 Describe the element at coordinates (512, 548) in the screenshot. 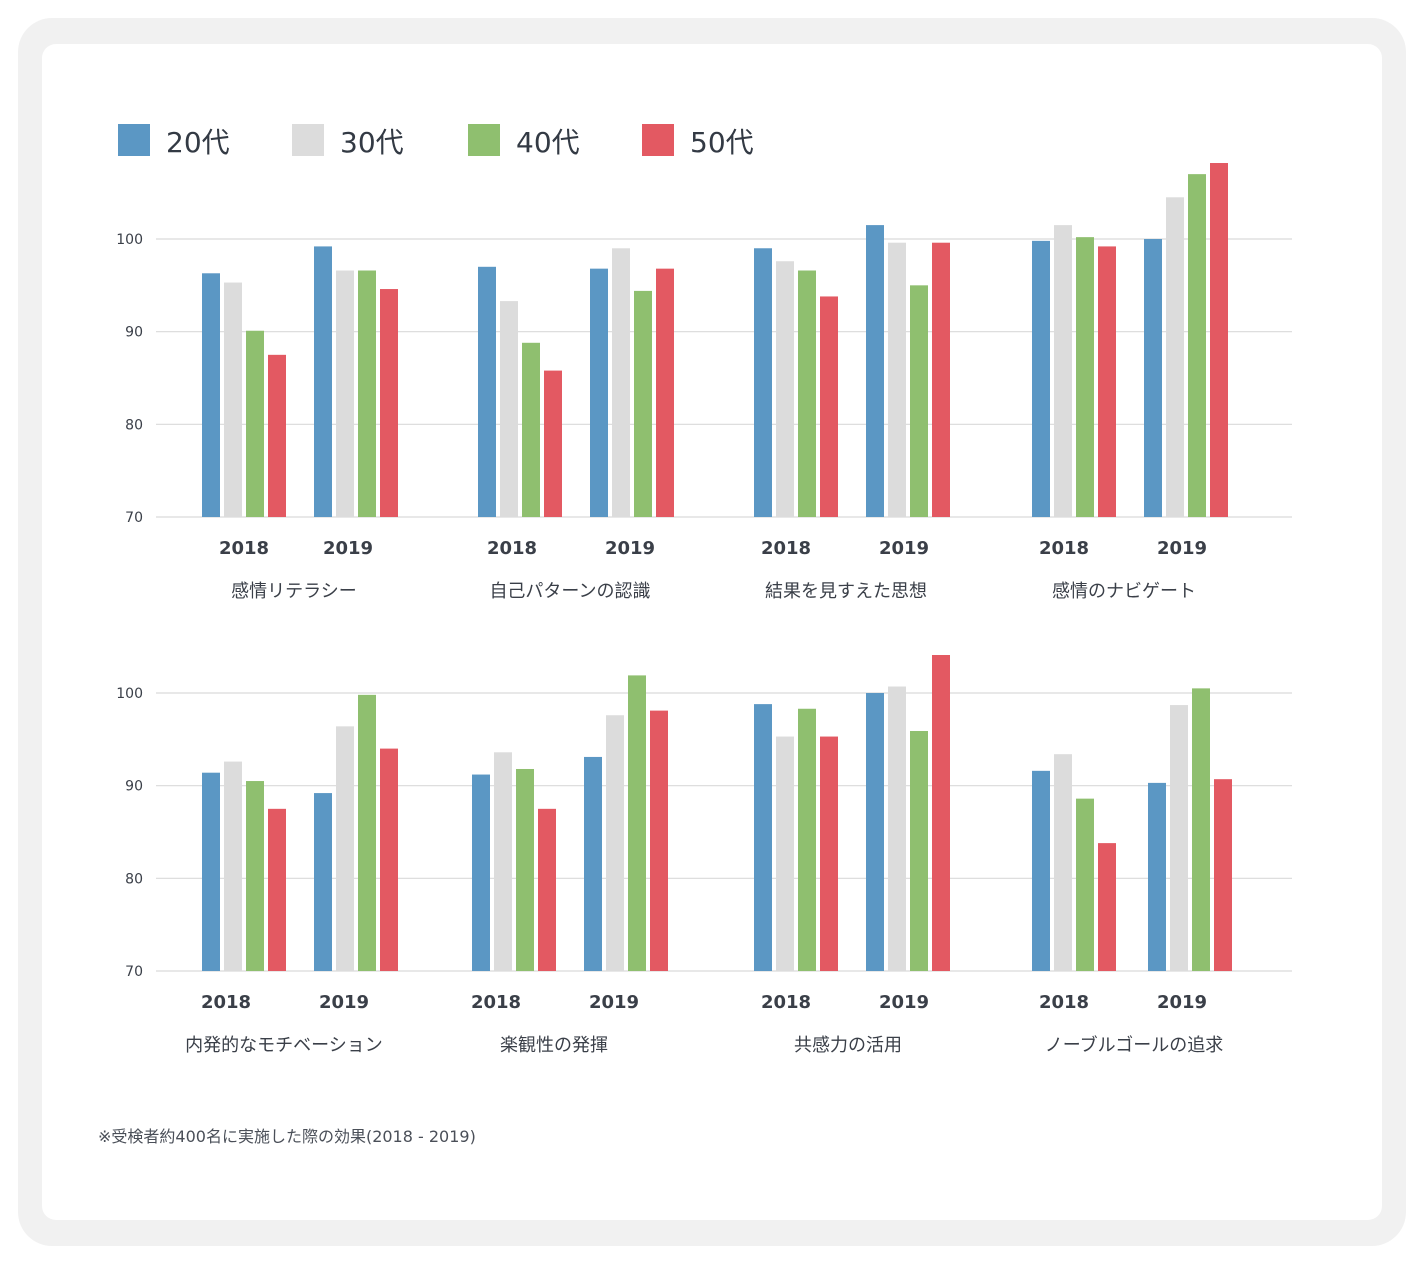

I see `year-label-2-2018: 2018` at that location.